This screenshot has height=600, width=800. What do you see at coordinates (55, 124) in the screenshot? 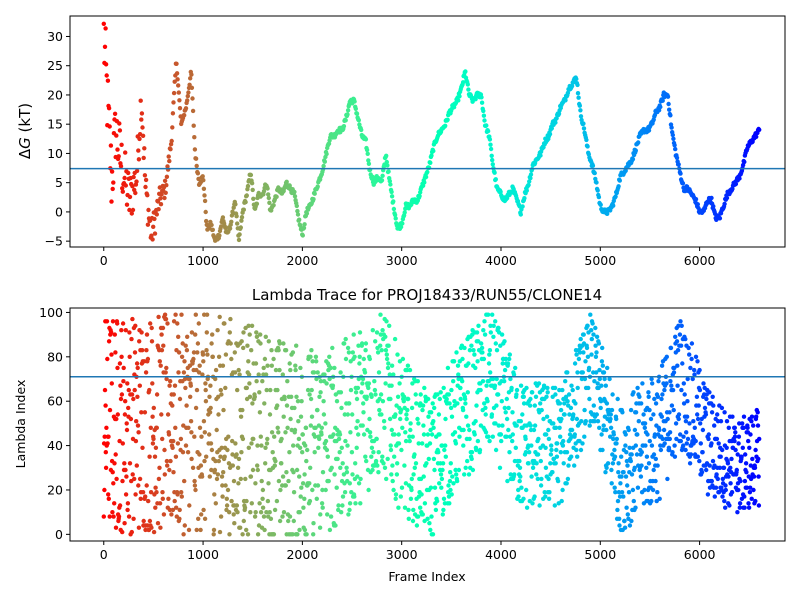
I see `y-tick-label: 15` at bounding box center [55, 124].